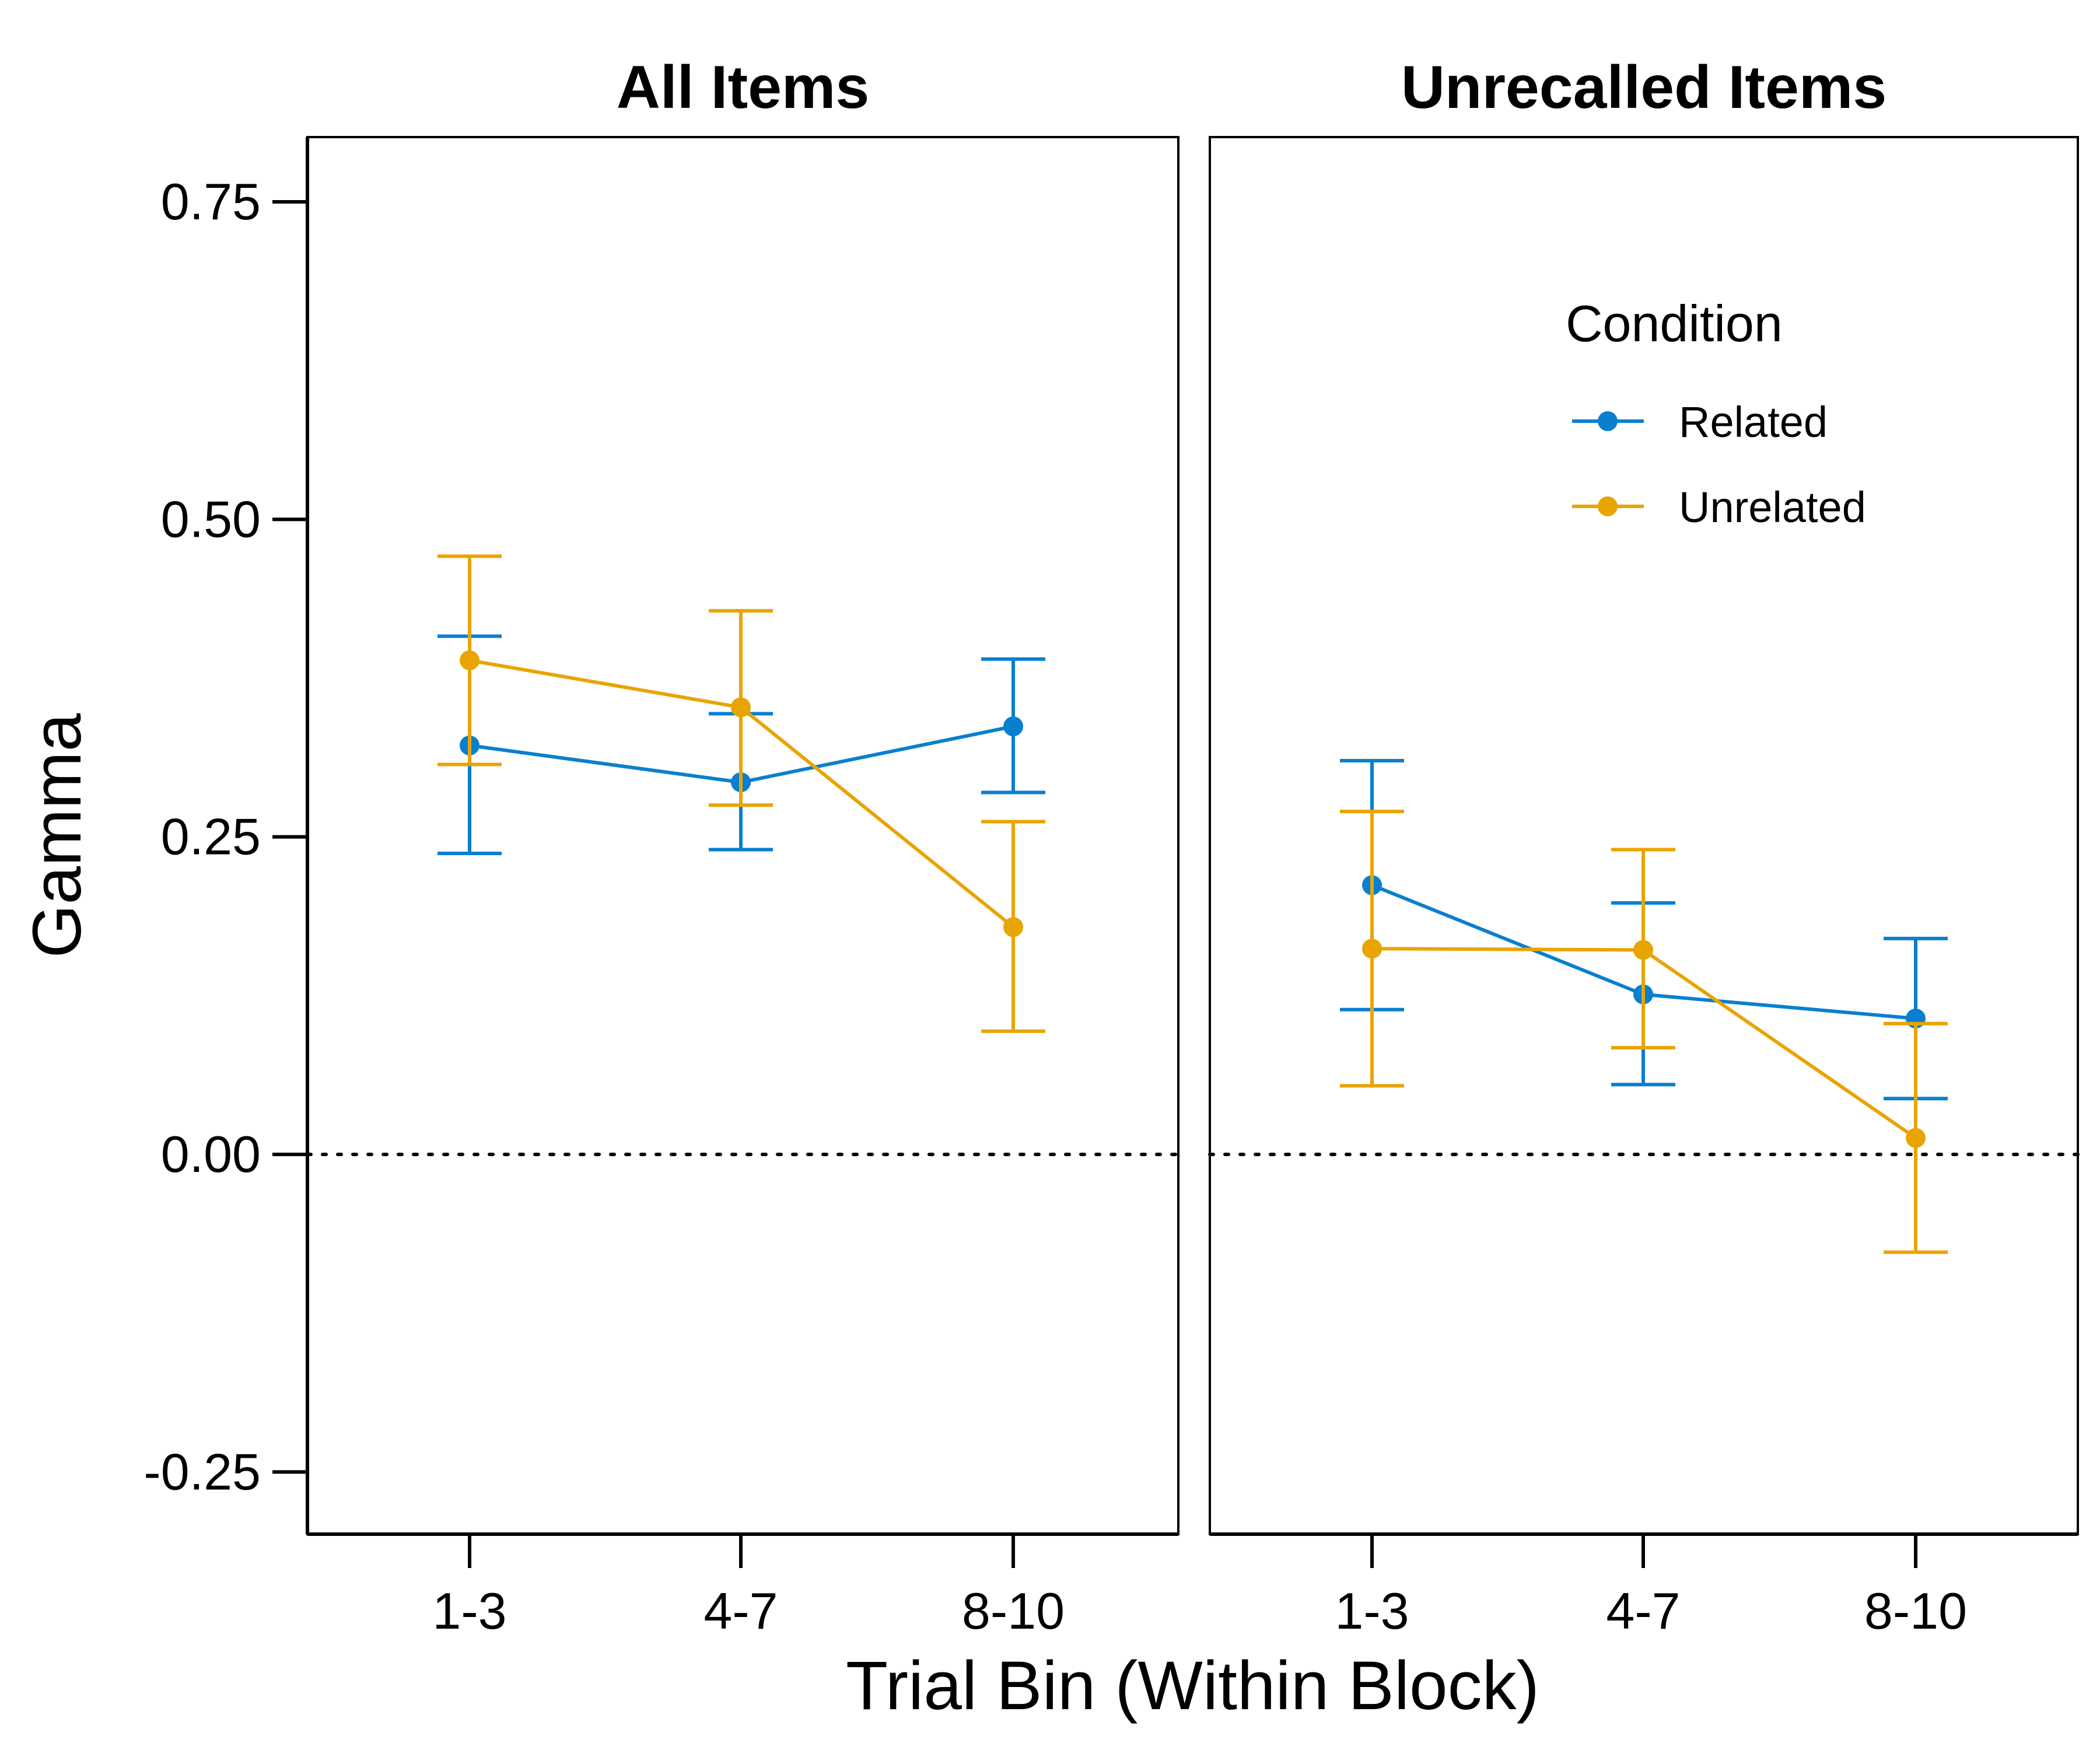 Image resolution: width=2100 pixels, height=1750 pixels. What do you see at coordinates (1674, 323) in the screenshot?
I see `legend-title: Condition` at bounding box center [1674, 323].